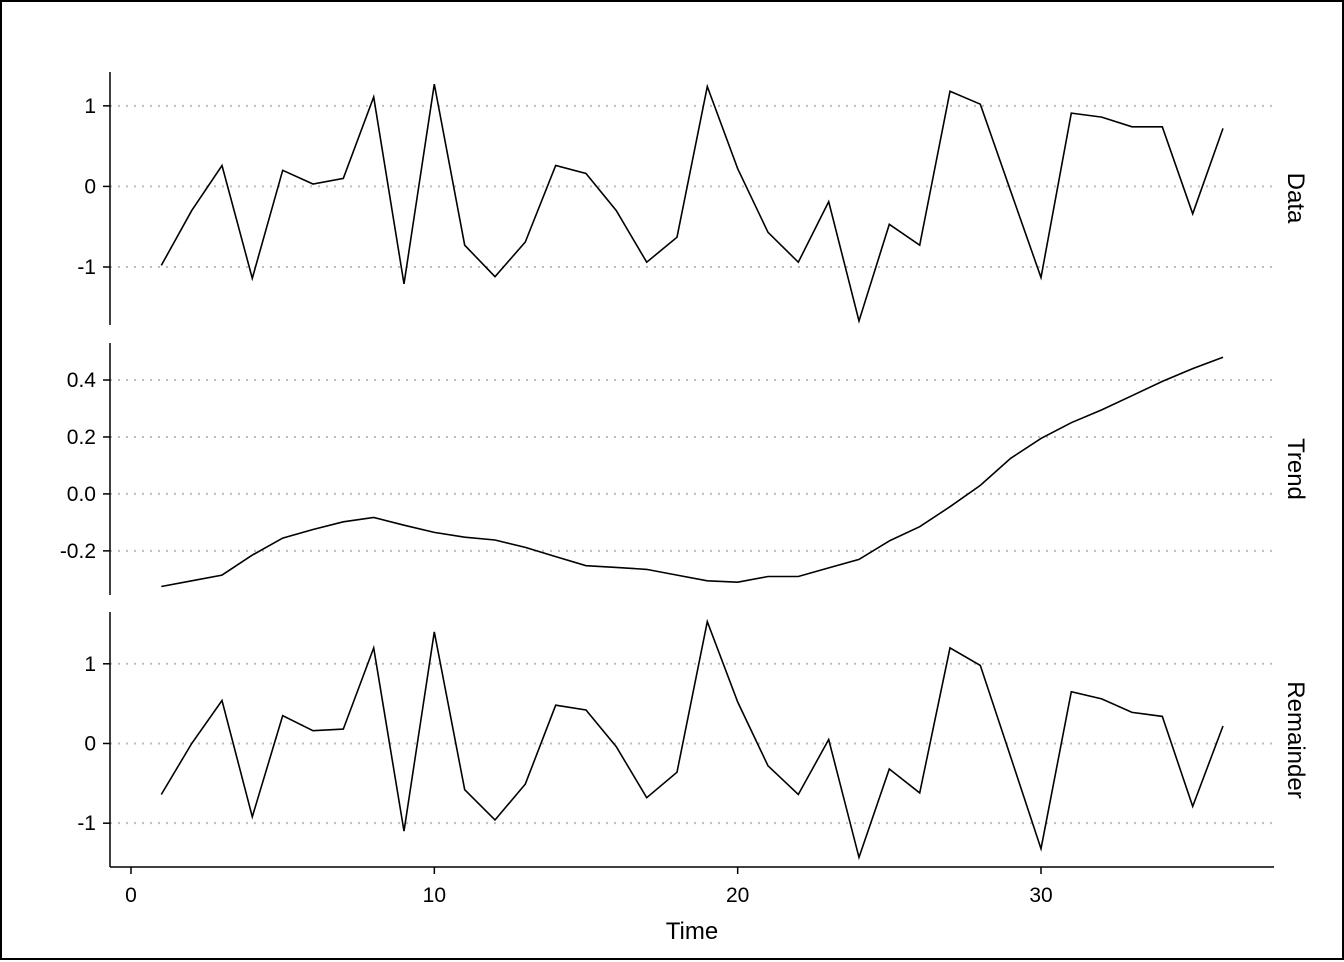 Image resolution: width=1344 pixels, height=962 pixels. What do you see at coordinates (1295, 198) in the screenshot?
I see `panel-strip-label: Data` at bounding box center [1295, 198].